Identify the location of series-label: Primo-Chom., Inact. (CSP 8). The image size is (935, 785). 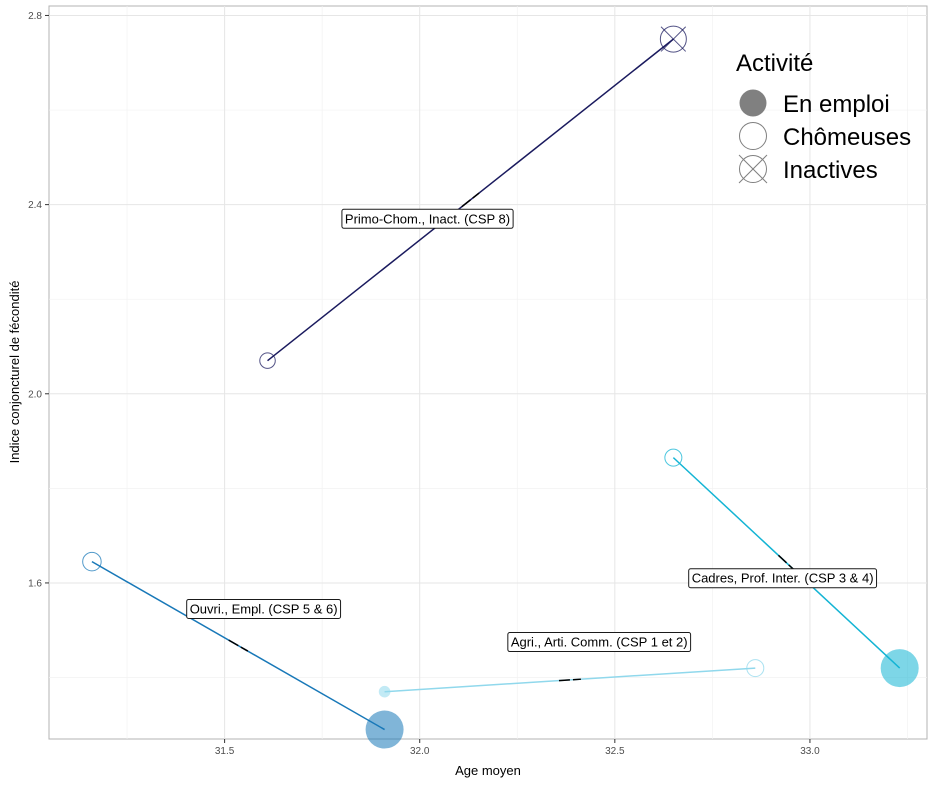
(427, 218).